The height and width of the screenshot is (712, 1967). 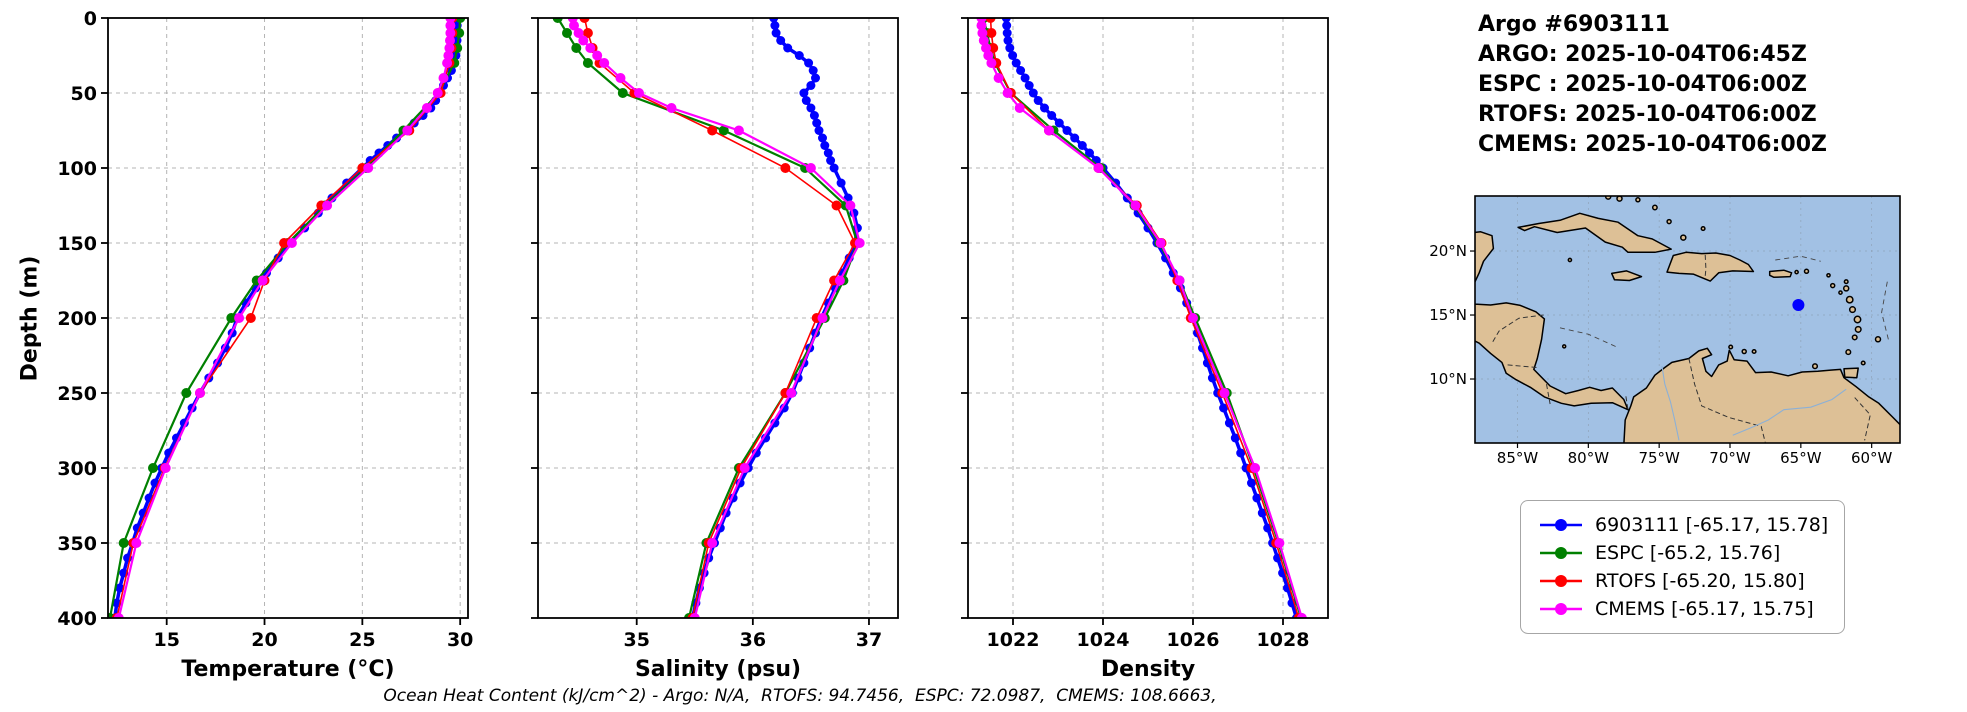 What do you see at coordinates (1103, 640) in the screenshot?
I see `svg-text: 1024` at bounding box center [1103, 640].